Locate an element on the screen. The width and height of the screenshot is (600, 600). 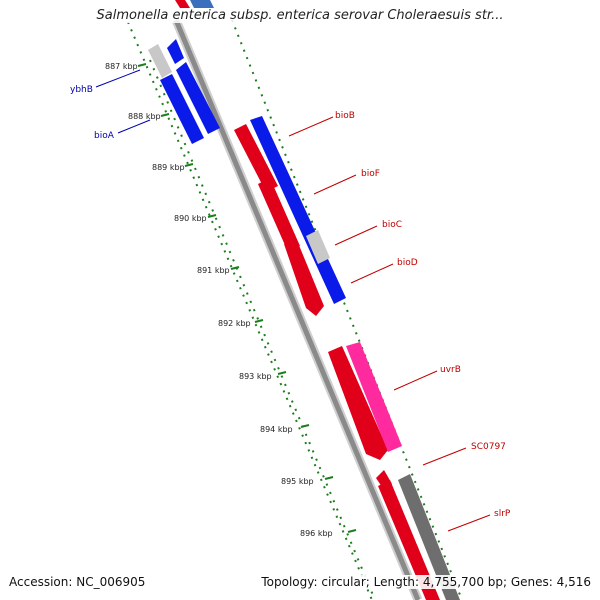
kbp-label: 887 kbp is located at coordinates (121, 66).